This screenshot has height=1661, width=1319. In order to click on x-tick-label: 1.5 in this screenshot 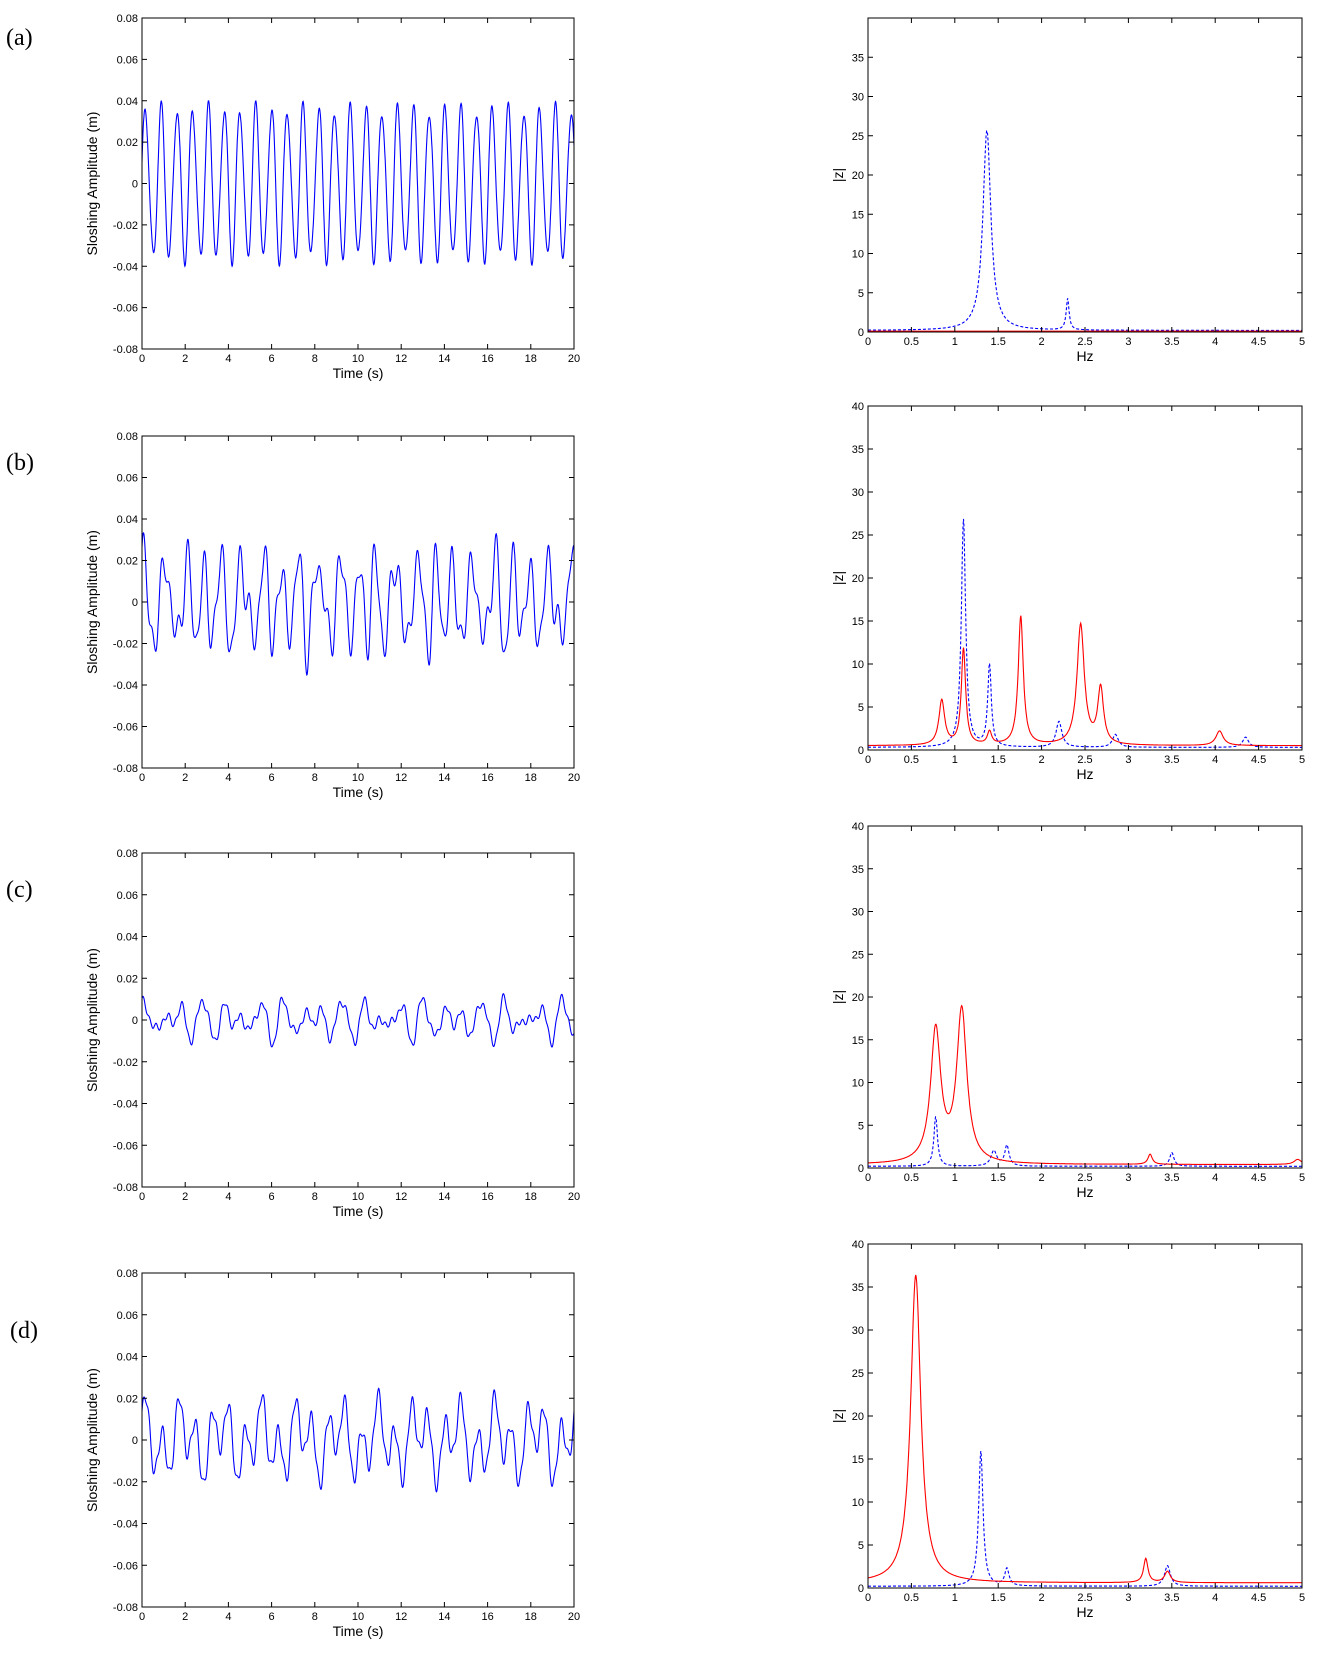, I will do `click(998, 760)`.